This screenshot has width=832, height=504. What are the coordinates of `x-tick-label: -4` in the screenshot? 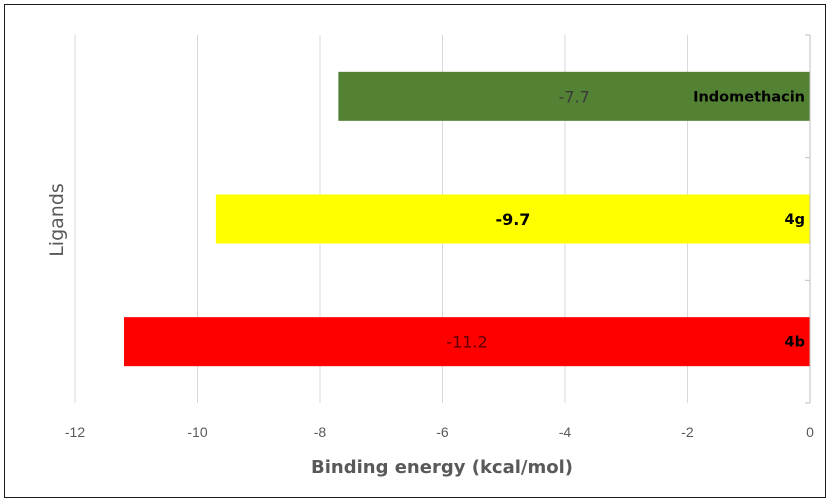 It's located at (565, 432).